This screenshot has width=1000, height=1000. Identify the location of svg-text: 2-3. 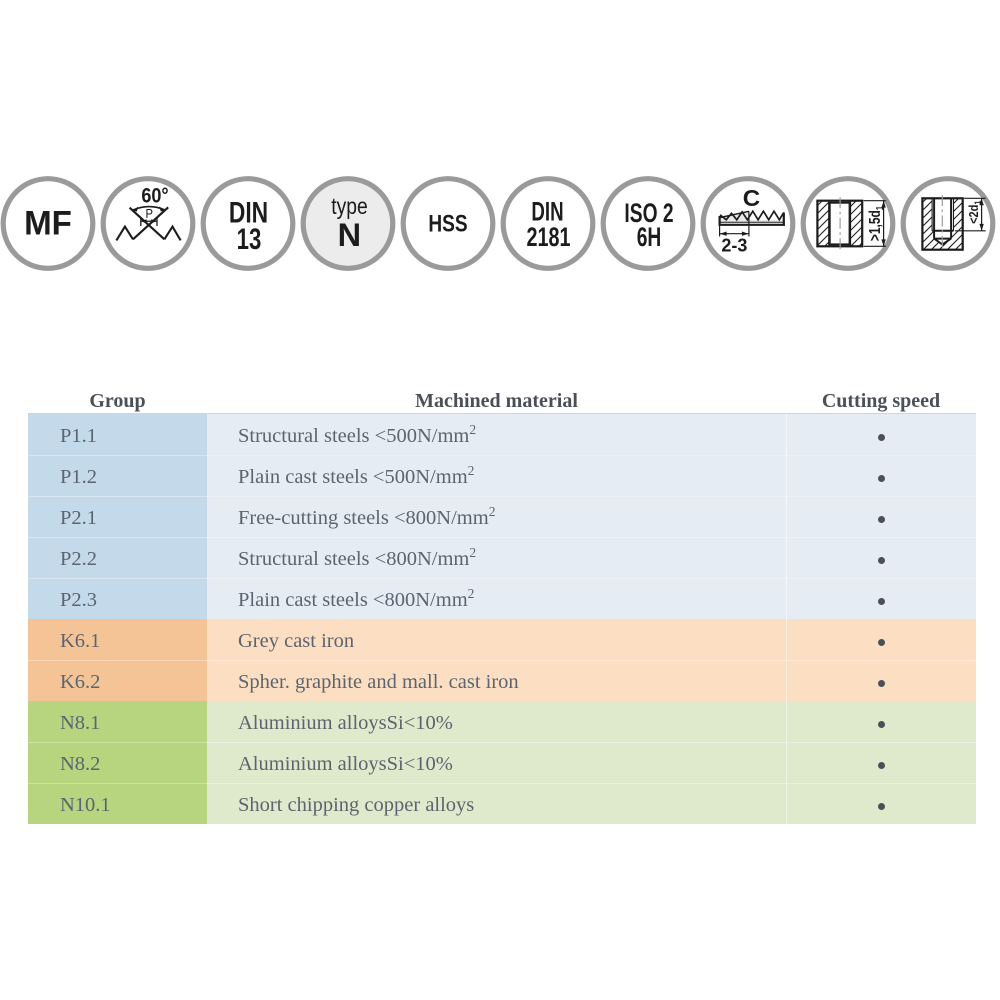
(734, 245).